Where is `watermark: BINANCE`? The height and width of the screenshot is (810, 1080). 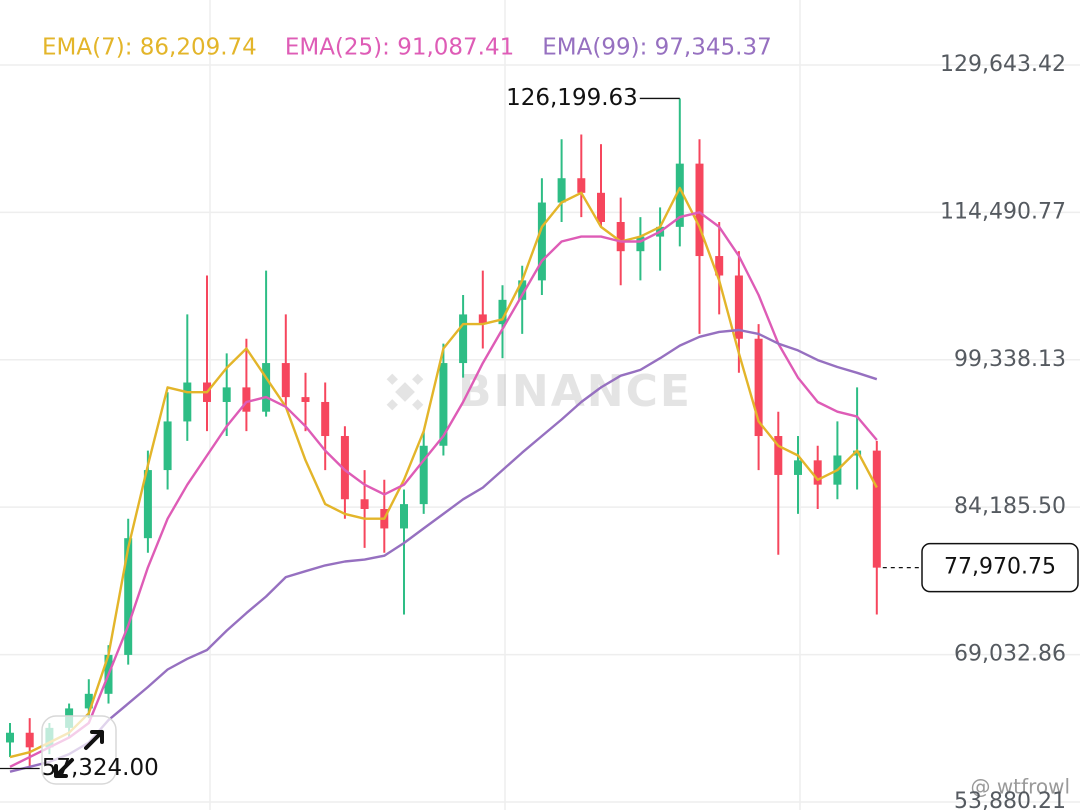
watermark: BINANCE is located at coordinates (539, 391).